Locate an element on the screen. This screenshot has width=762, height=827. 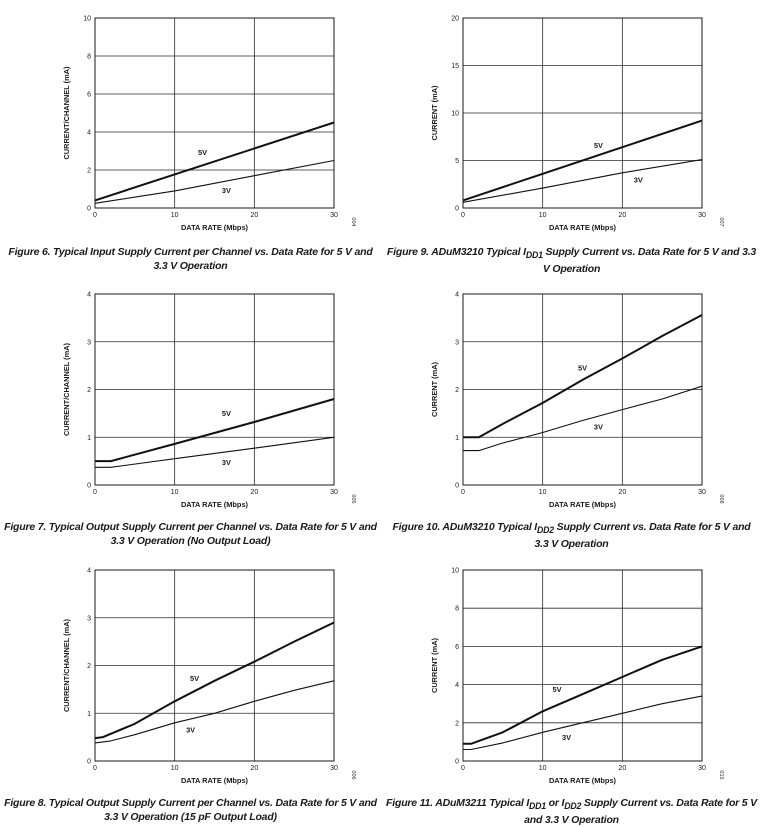
figure-id: 005 is located at coordinates (353, 498).